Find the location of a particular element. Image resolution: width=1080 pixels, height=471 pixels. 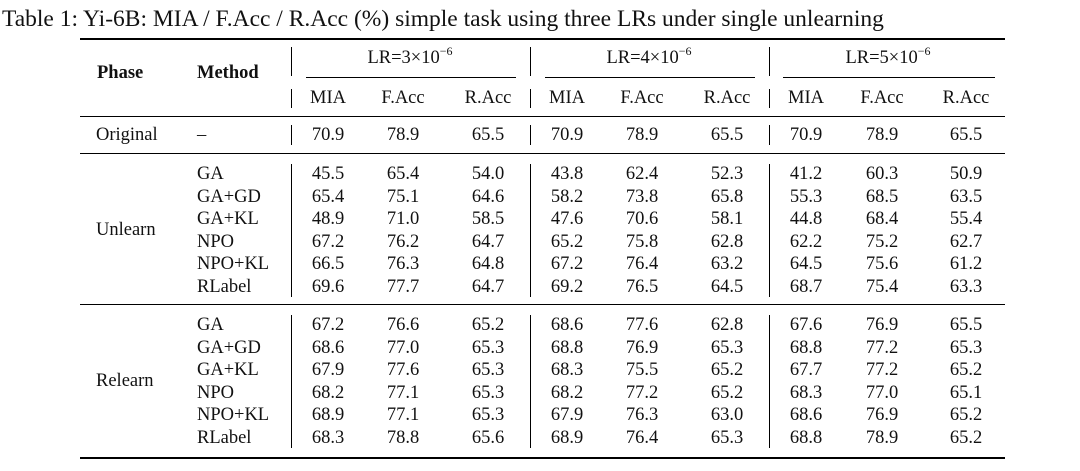

value-cell: 78.9 is located at coordinates (642, 135).